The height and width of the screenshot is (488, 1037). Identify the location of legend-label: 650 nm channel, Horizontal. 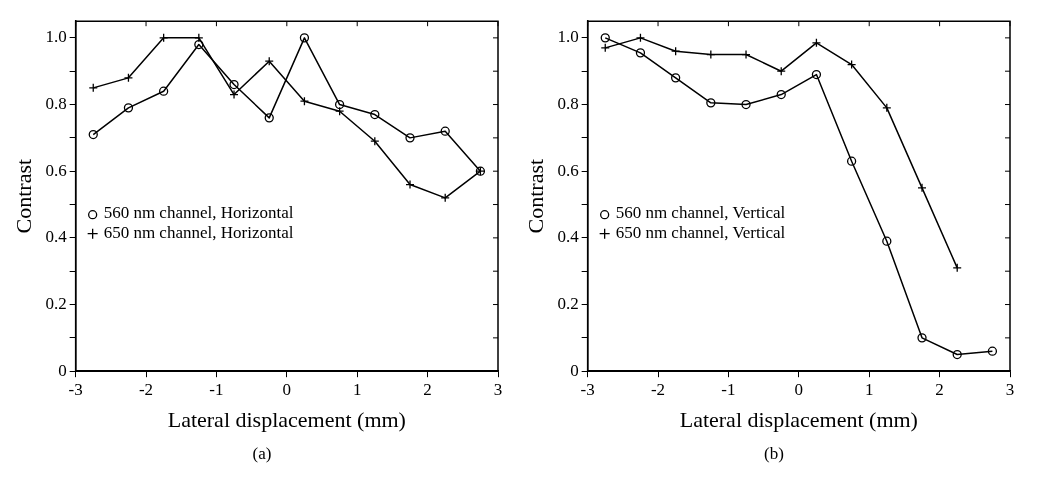
(198, 233).